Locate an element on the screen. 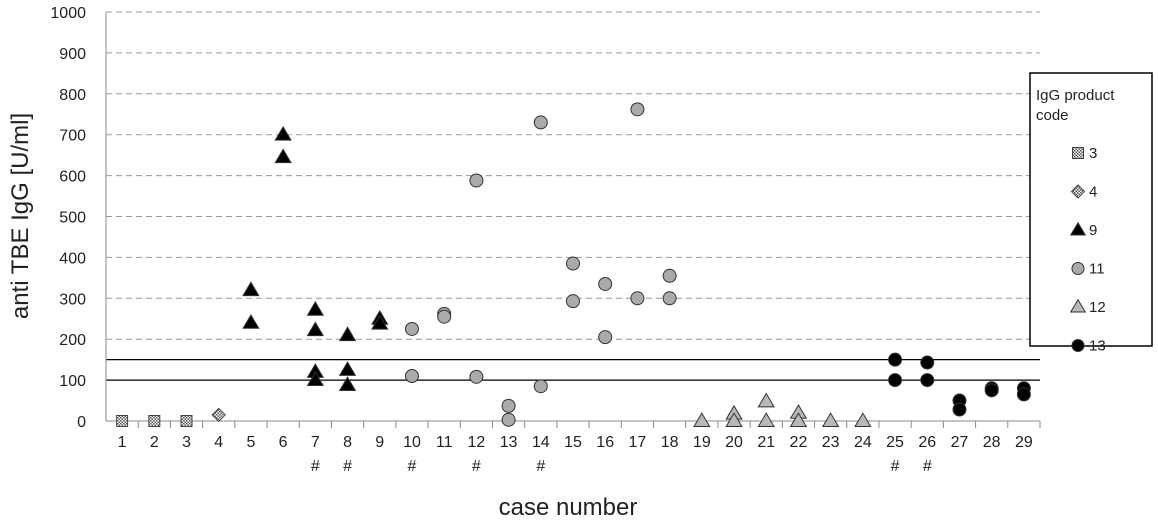 This screenshot has width=1158, height=522. y-tick-label: 900 is located at coordinates (72, 54).